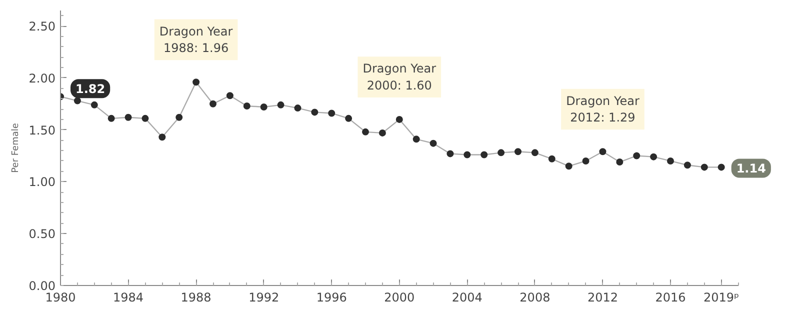  What do you see at coordinates (42, 78) in the screenshot?
I see `y-tick-label: 2.00` at bounding box center [42, 78].